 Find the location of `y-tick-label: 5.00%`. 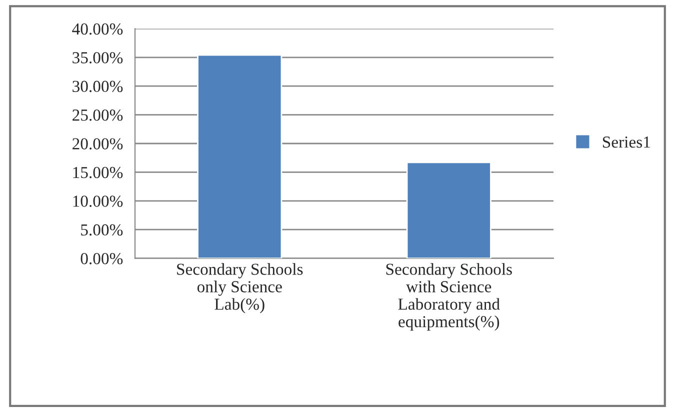

y-tick-label: 5.00% is located at coordinates (102, 230).